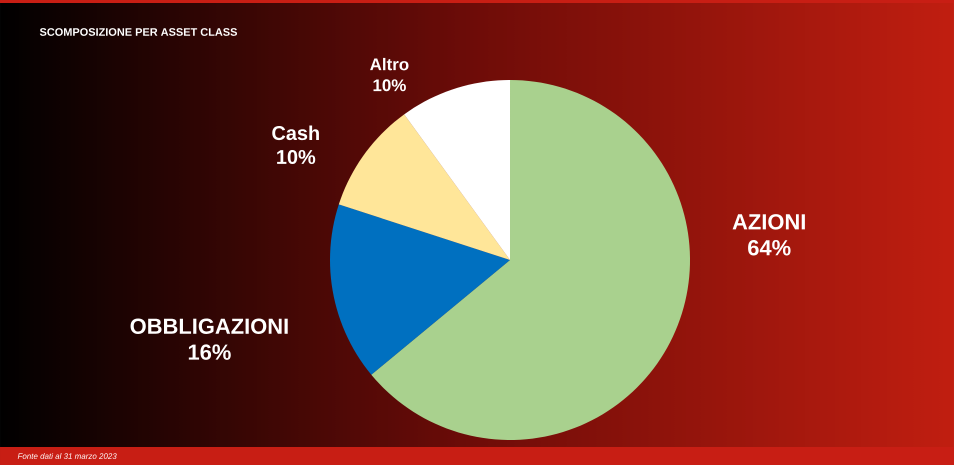 The image size is (954, 465). Describe the element at coordinates (389, 64) in the screenshot. I see `slice-label: Altro` at that location.